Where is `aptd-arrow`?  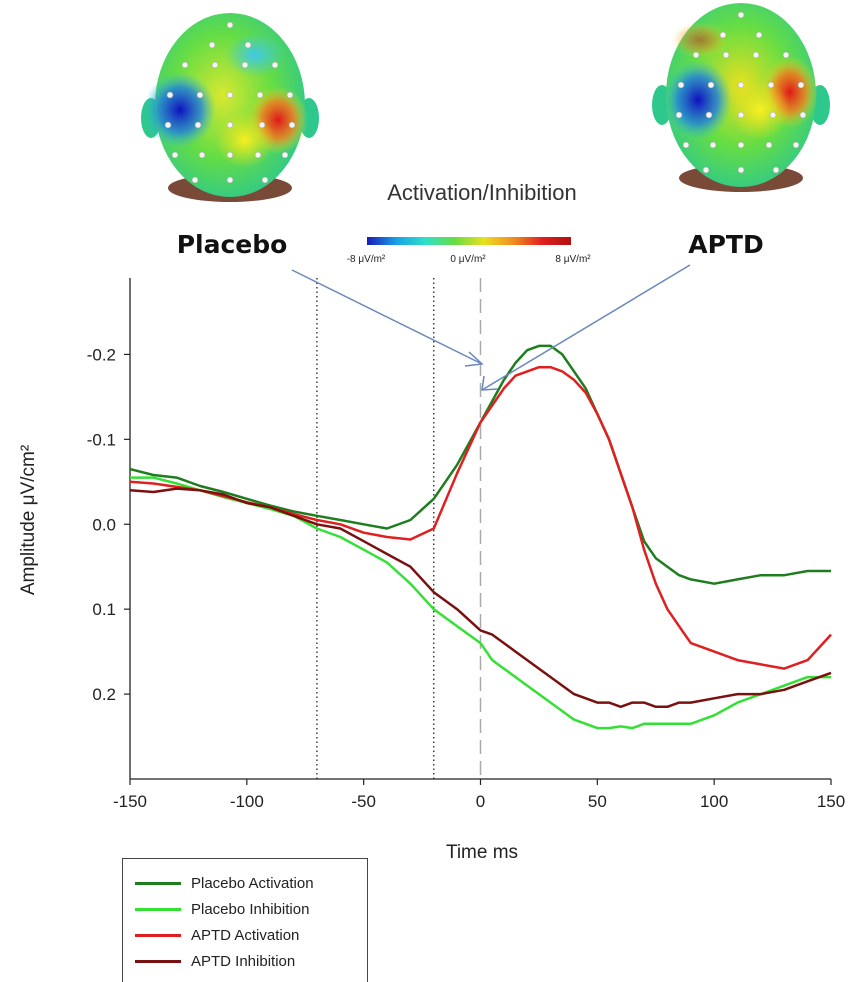
aptd-arrow is located at coordinates (586, 327).